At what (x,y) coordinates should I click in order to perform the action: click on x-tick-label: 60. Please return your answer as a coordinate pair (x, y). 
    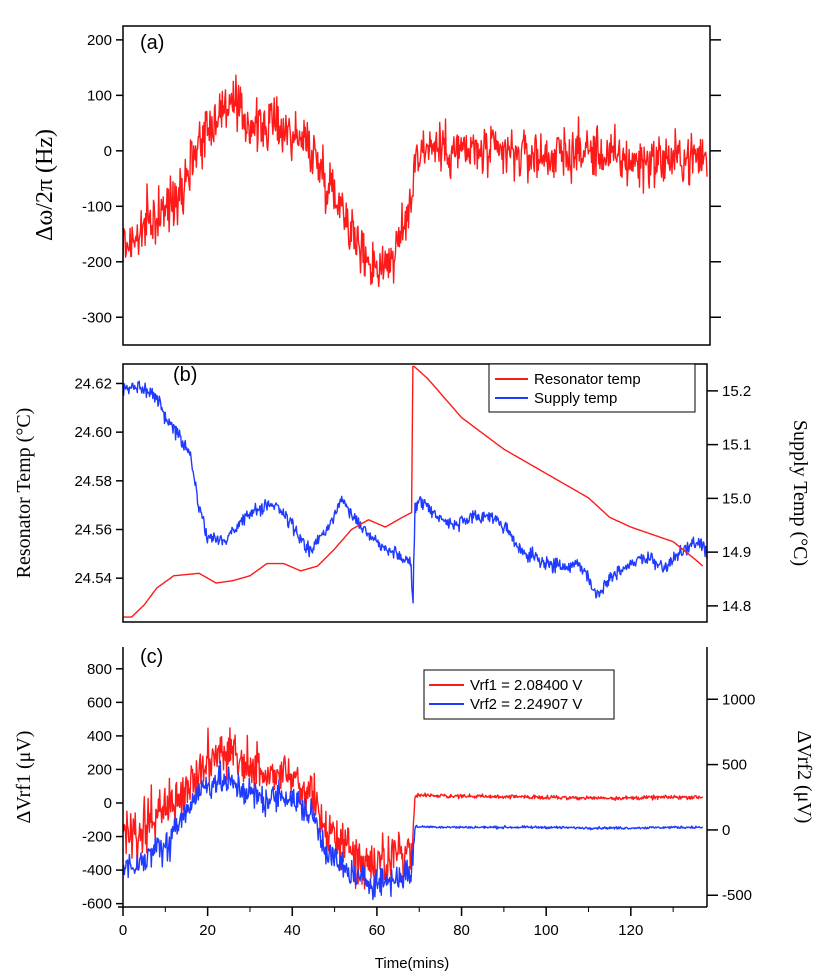
    Looking at the image, I should click on (377, 930).